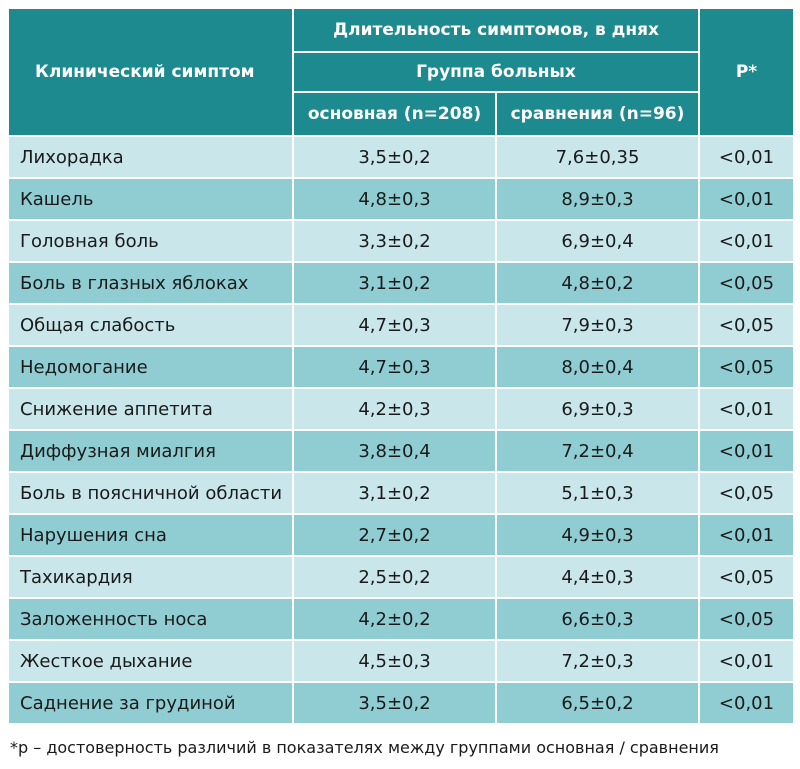 Image resolution: width=800 pixels, height=769 pixels. Describe the element at coordinates (150, 367) in the screenshot. I see `cell-symptom: Недомогание` at that location.